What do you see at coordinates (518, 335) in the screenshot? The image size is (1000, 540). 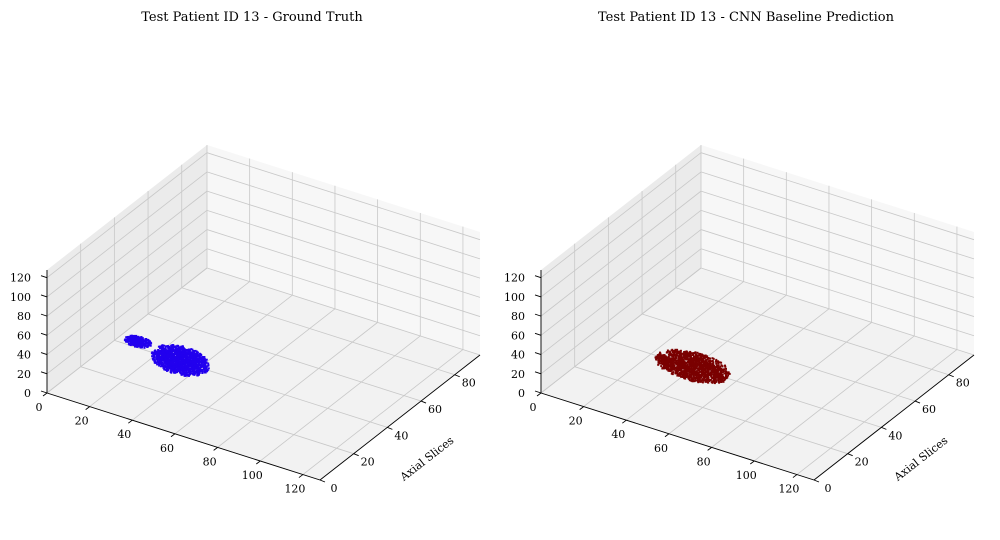 I see `z-tick-label: 60` at bounding box center [518, 335].